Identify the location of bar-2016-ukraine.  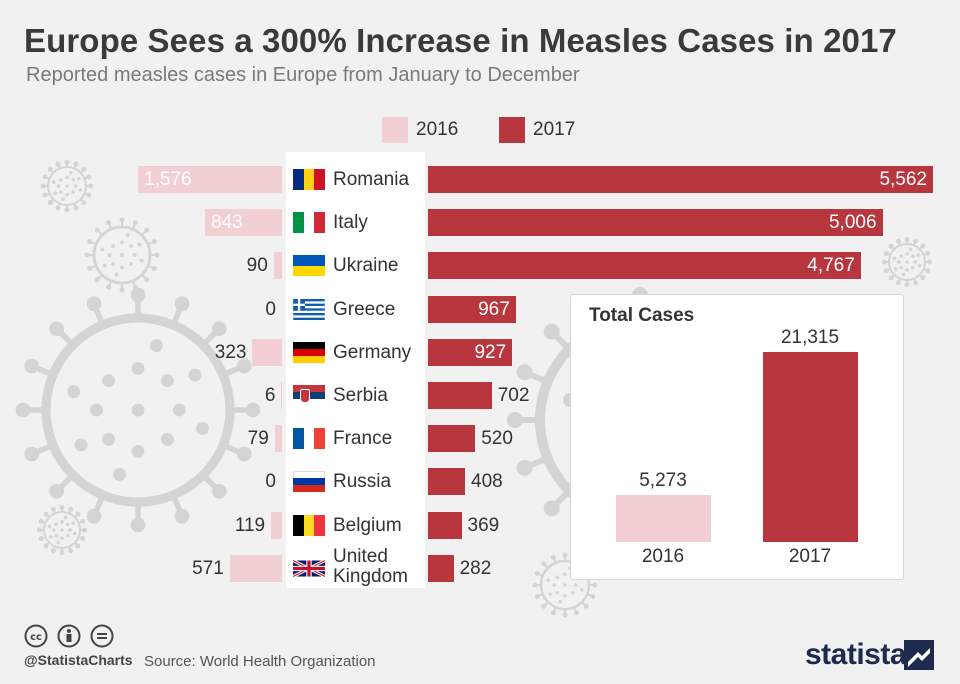
(277, 266).